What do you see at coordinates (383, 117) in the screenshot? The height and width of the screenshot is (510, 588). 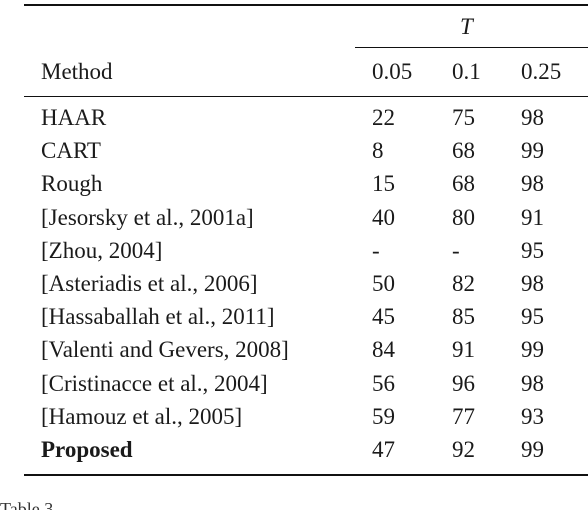 I see `value-cell-0-05: 22` at bounding box center [383, 117].